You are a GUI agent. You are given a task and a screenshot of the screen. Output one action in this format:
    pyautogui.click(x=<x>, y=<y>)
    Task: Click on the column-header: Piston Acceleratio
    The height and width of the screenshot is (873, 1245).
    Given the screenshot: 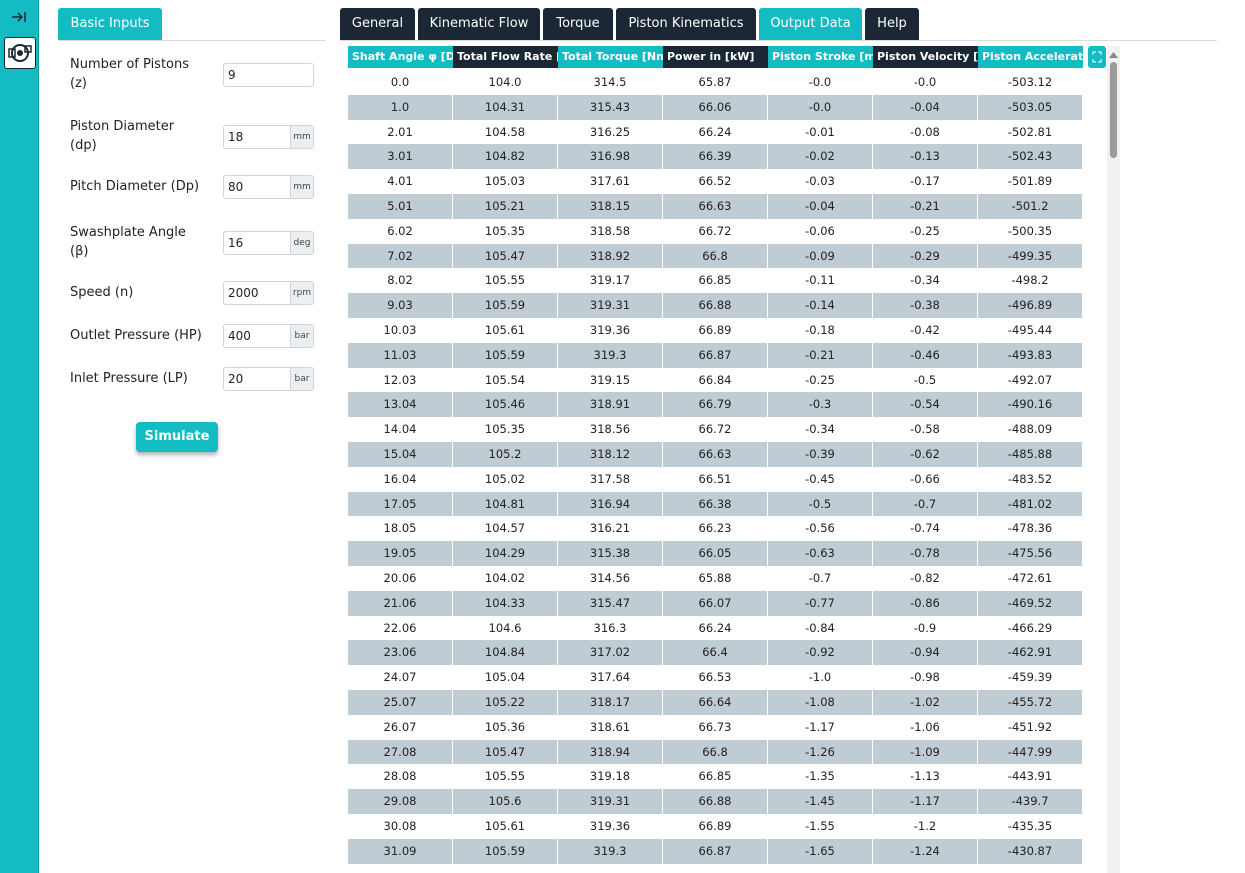 What is the action you would take?
    pyautogui.click(x=1030, y=57)
    